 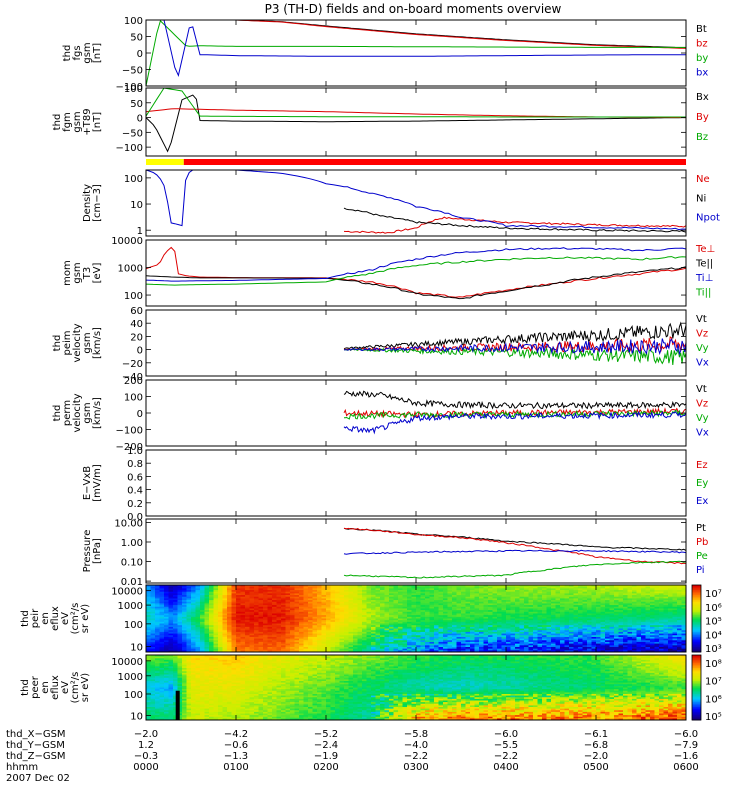 What do you see at coordinates (45, 618) in the screenshot?
I see `ylabel-peir: en` at bounding box center [45, 618].